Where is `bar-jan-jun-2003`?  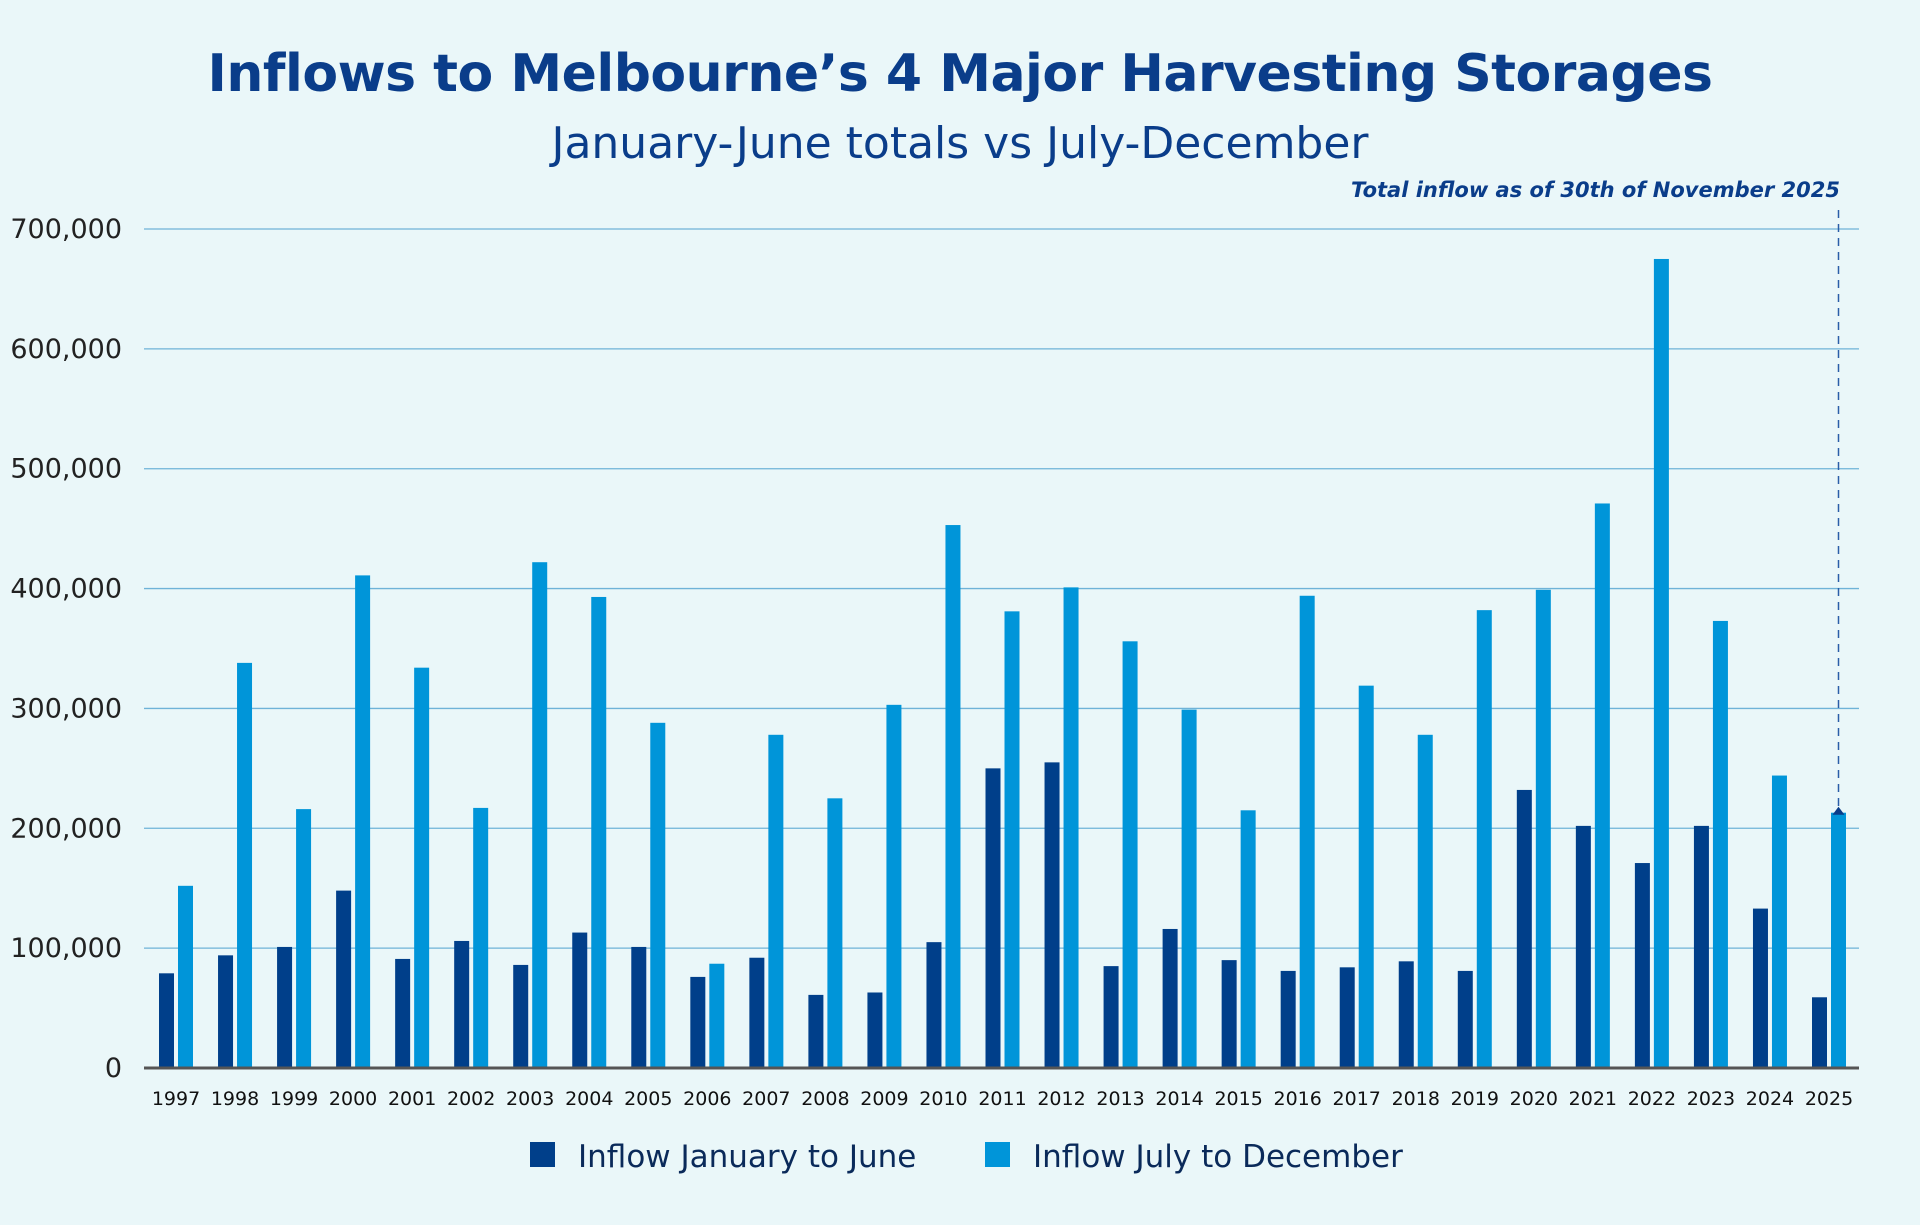 bar-jan-jun-2003 is located at coordinates (521, 1016).